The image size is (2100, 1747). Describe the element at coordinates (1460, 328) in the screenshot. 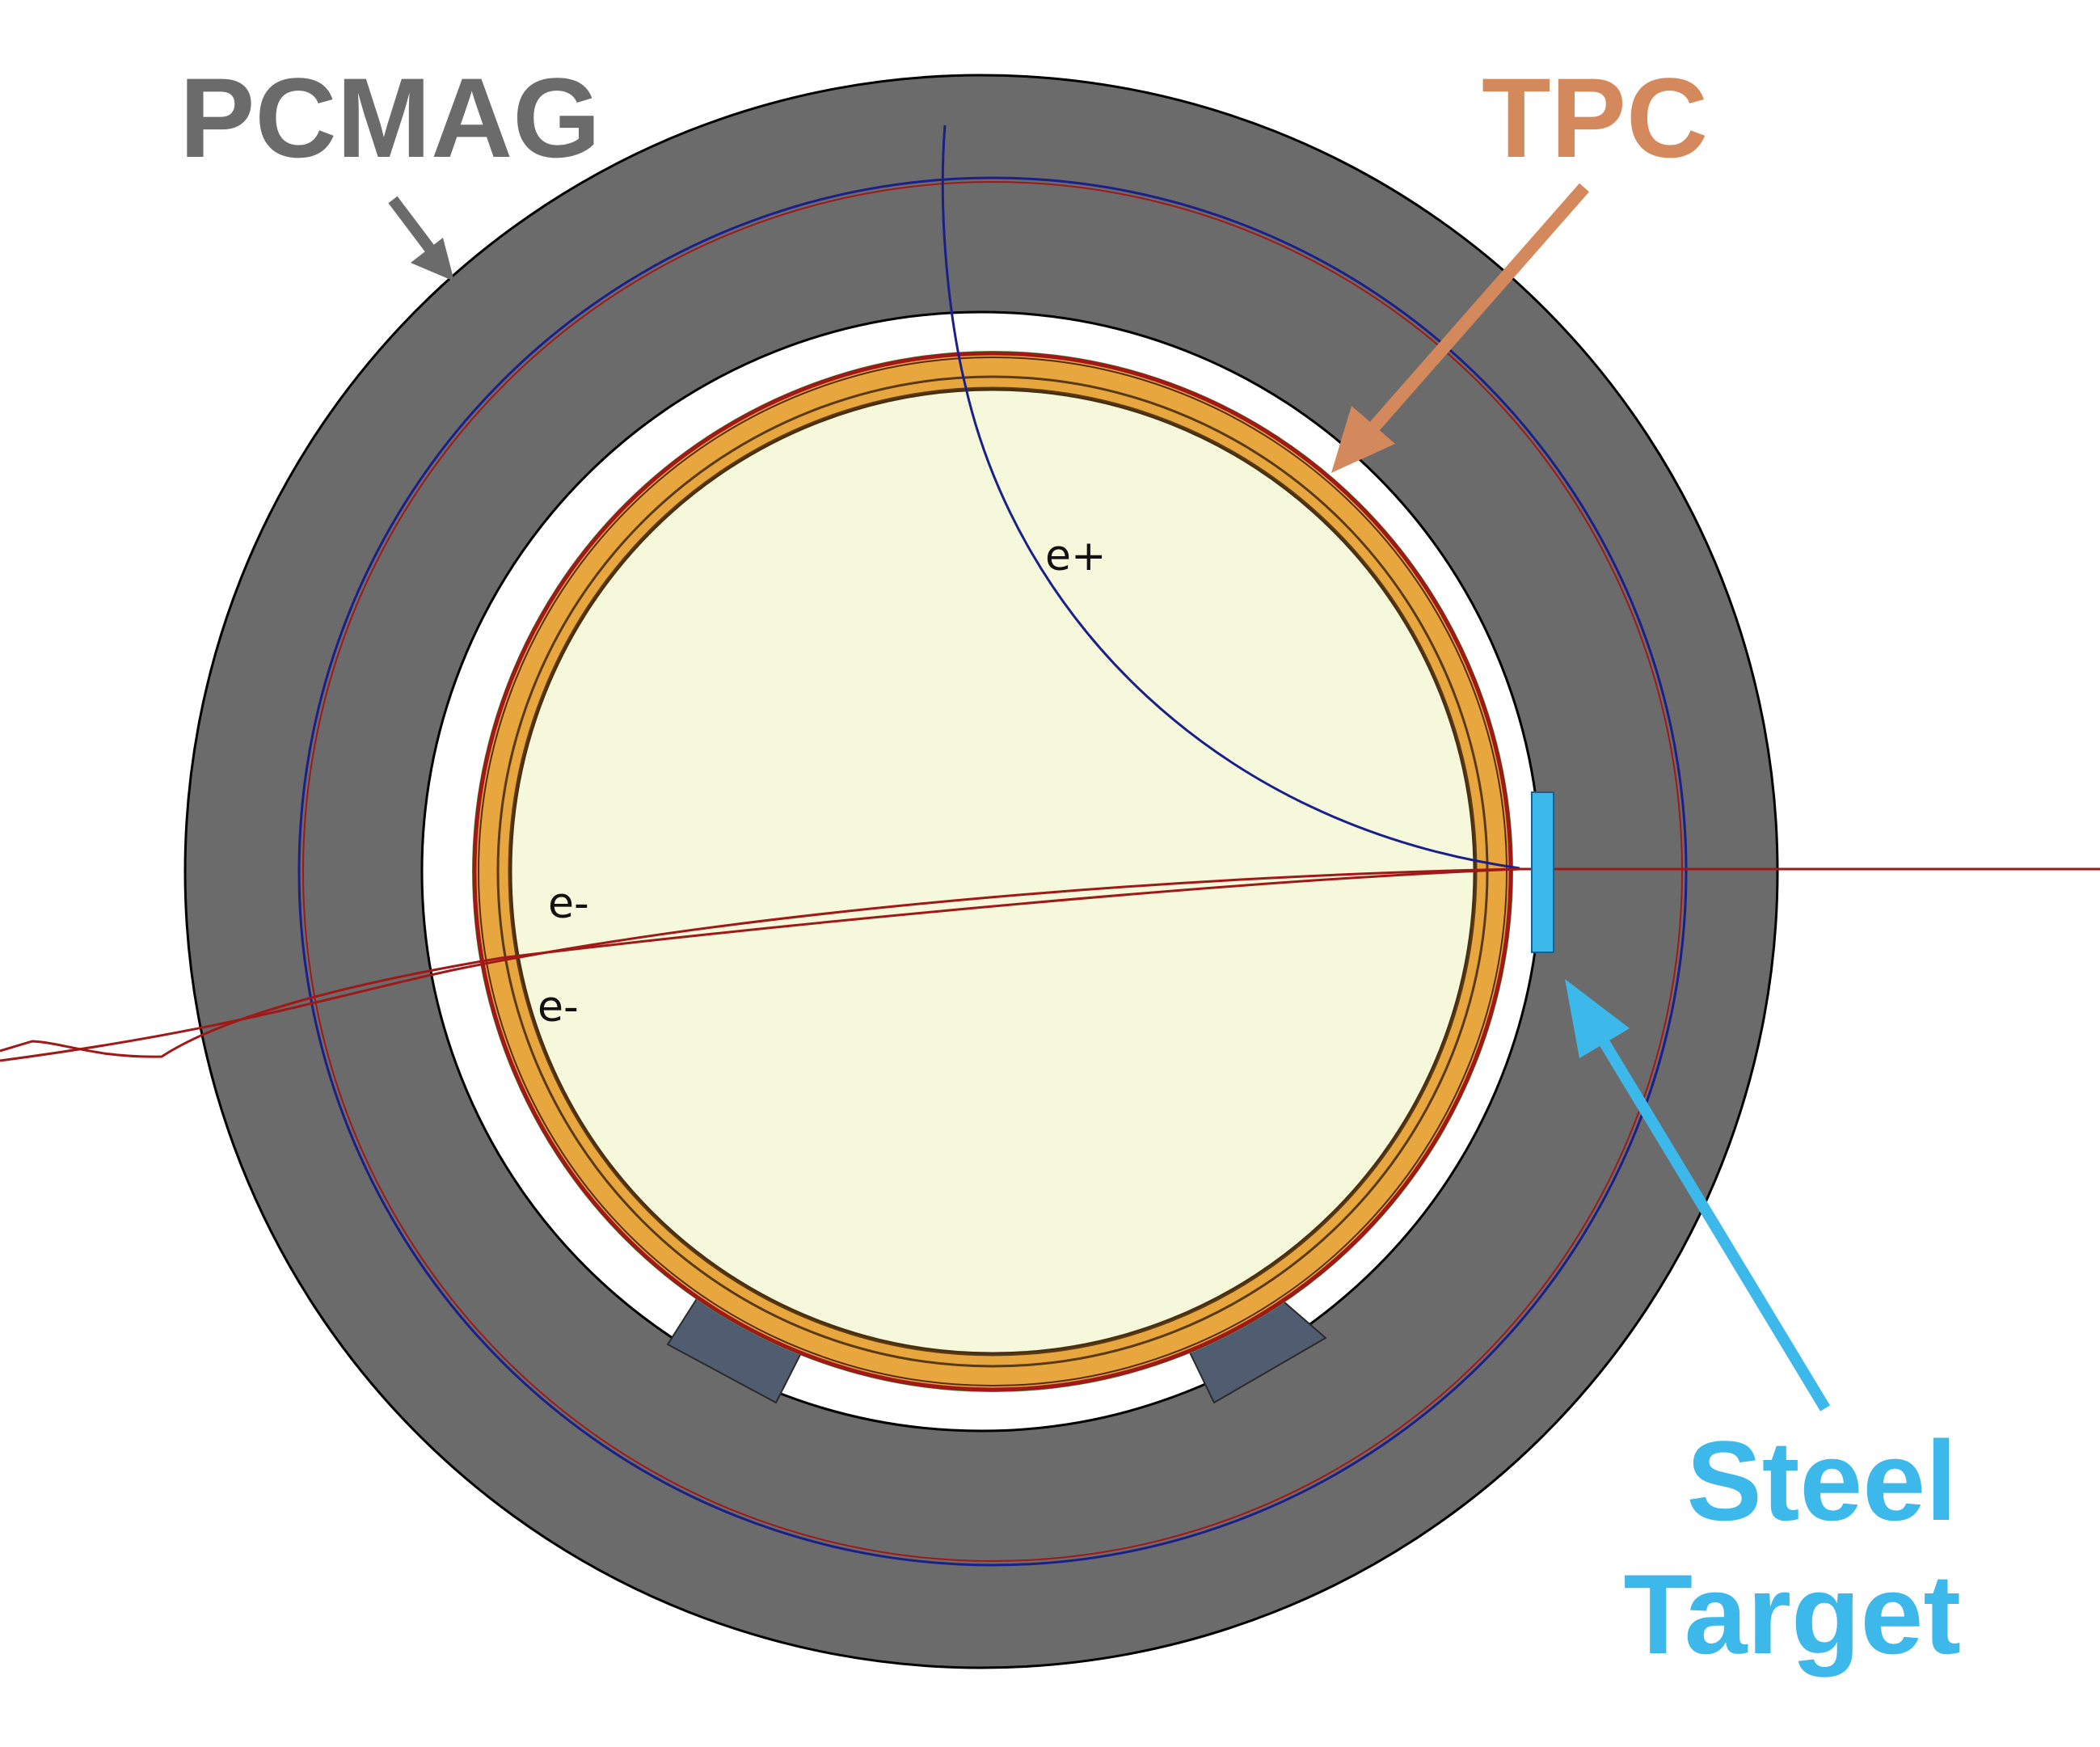

I see `tpc-arrow` at that location.